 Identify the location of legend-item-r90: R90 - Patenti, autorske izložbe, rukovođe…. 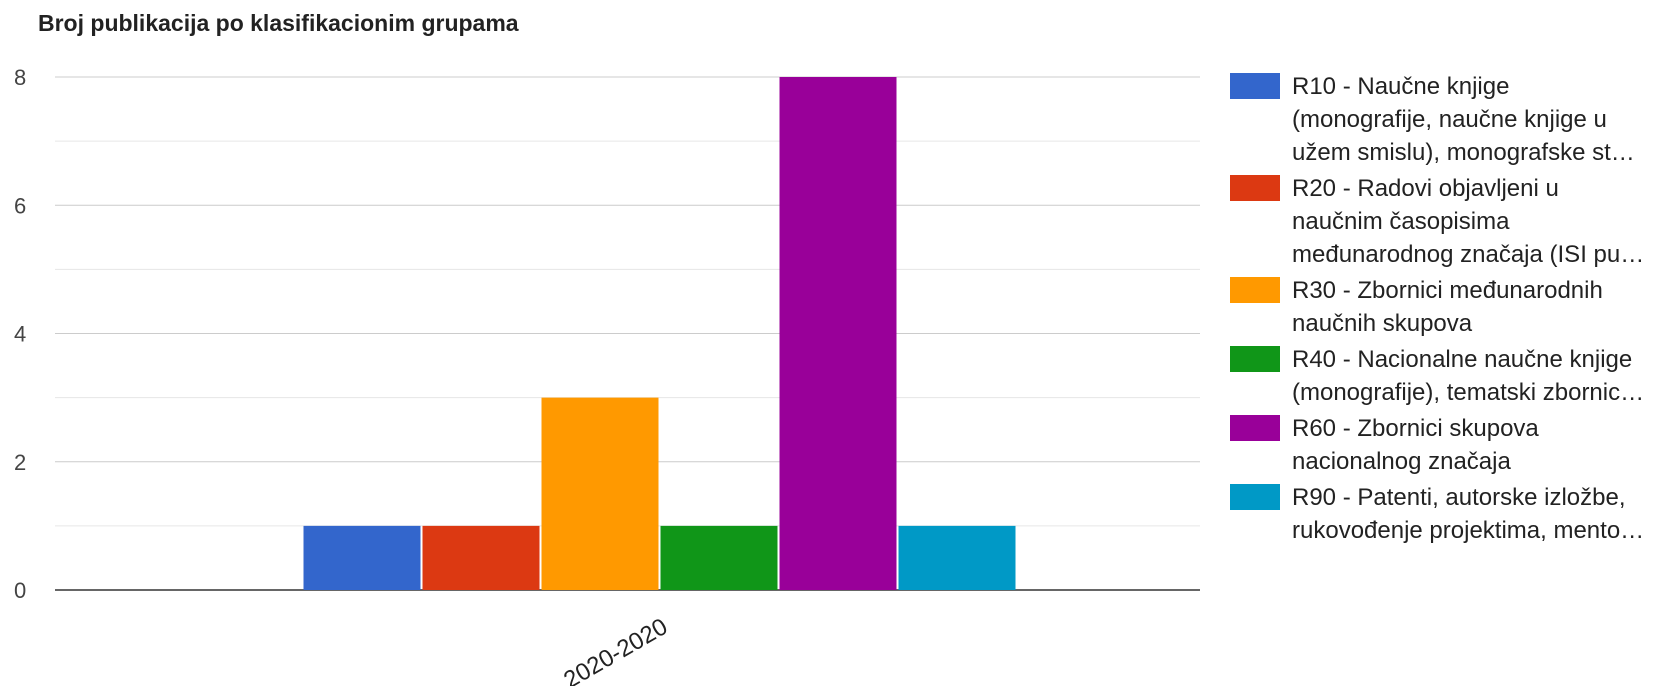
(1440, 515).